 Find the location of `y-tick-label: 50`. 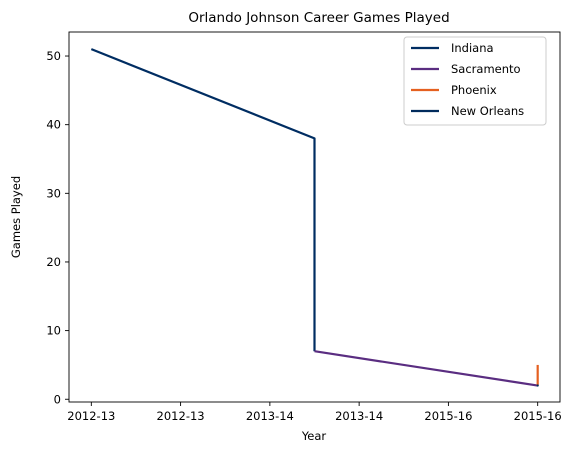

y-tick-label: 50 is located at coordinates (53, 56).